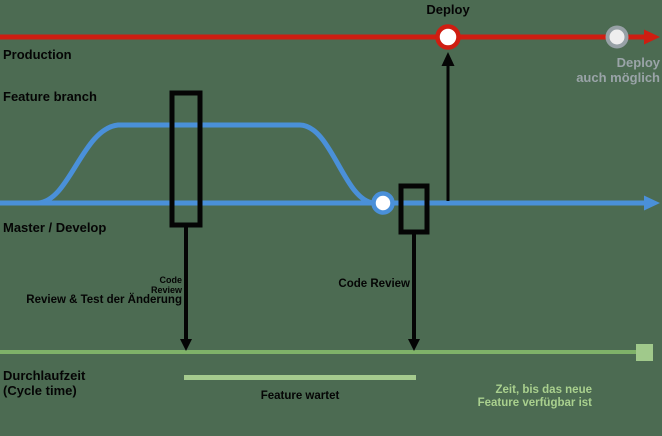  I want to click on cycle-time-label-line1: Durchlaufzeit, so click(44, 375).